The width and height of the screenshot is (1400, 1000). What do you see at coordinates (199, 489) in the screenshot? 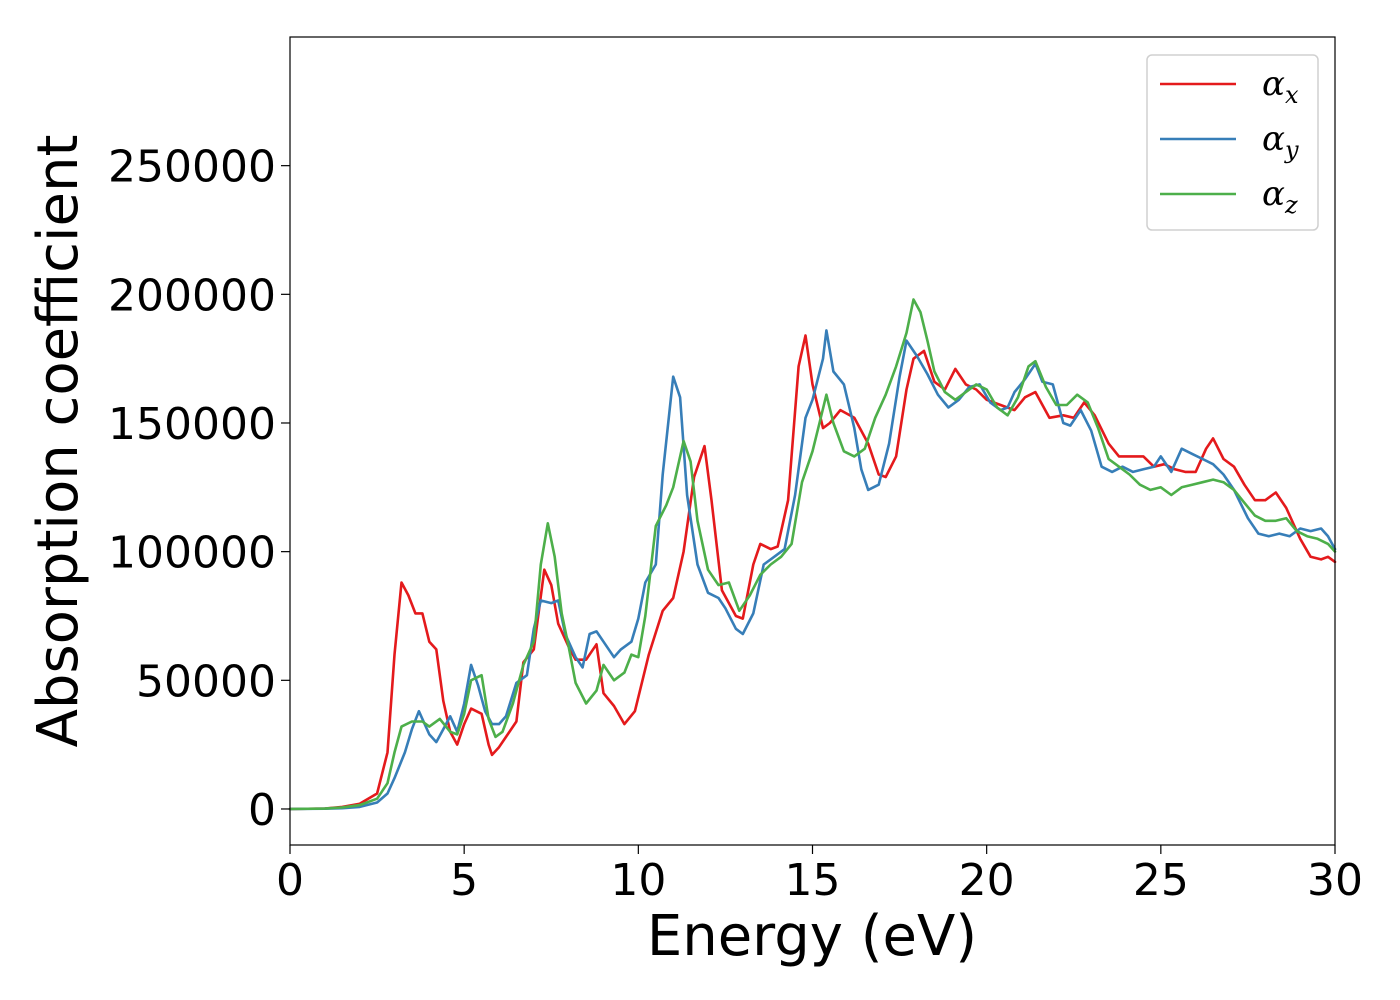
I see `y-axis-ticks: 0 50000 100000 150000 200000 250000` at bounding box center [199, 489].